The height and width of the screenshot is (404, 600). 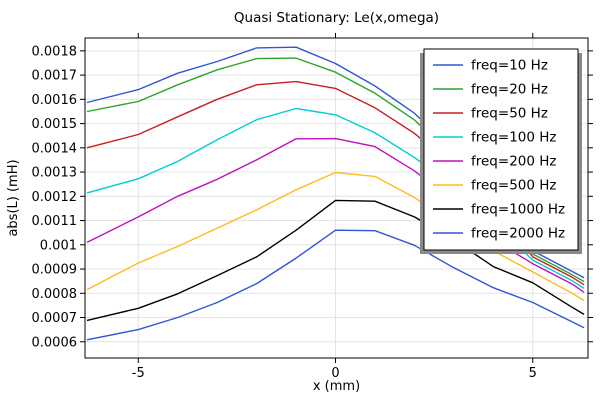 I want to click on y-tick-label: 0.0016, so click(x=55, y=100).